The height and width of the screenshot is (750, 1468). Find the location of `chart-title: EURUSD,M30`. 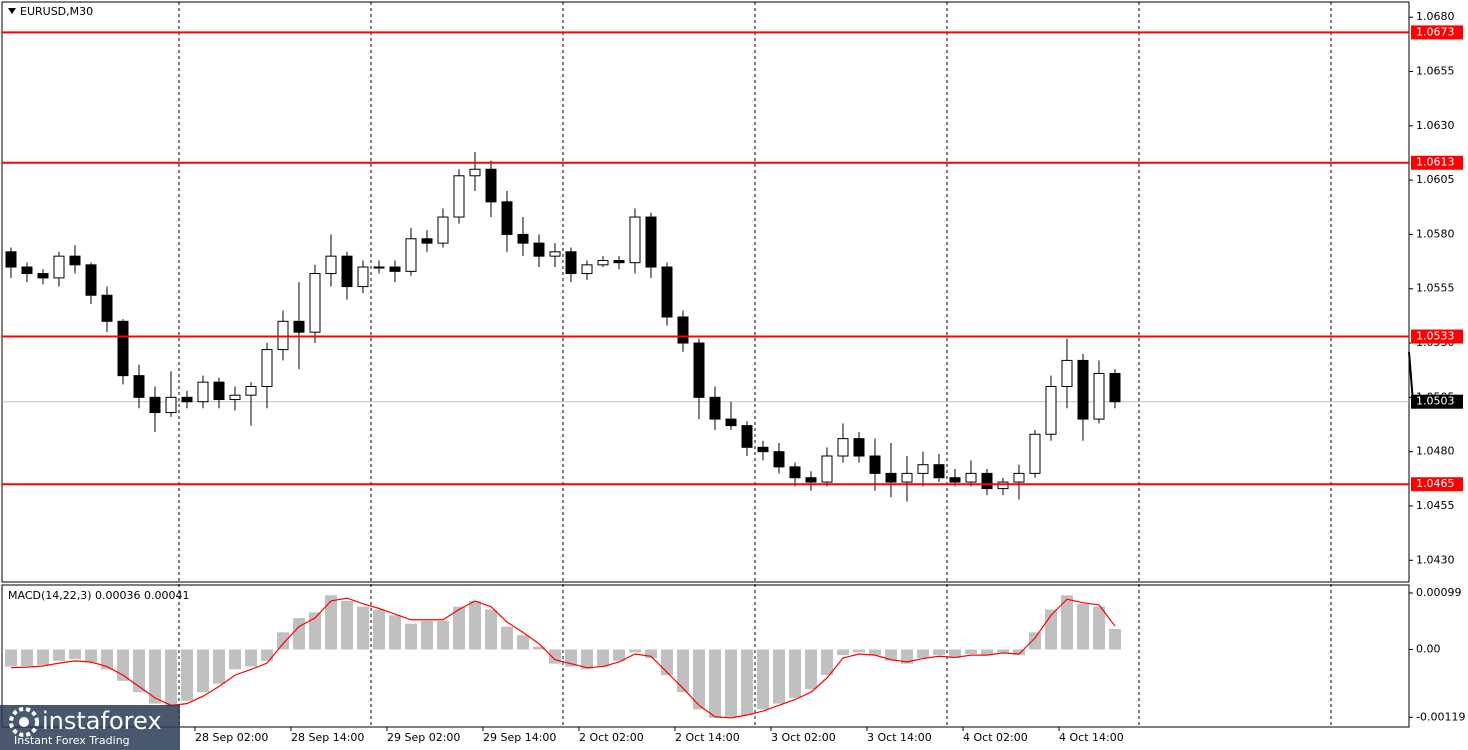

chart-title: EURUSD,M30 is located at coordinates (56, 11).